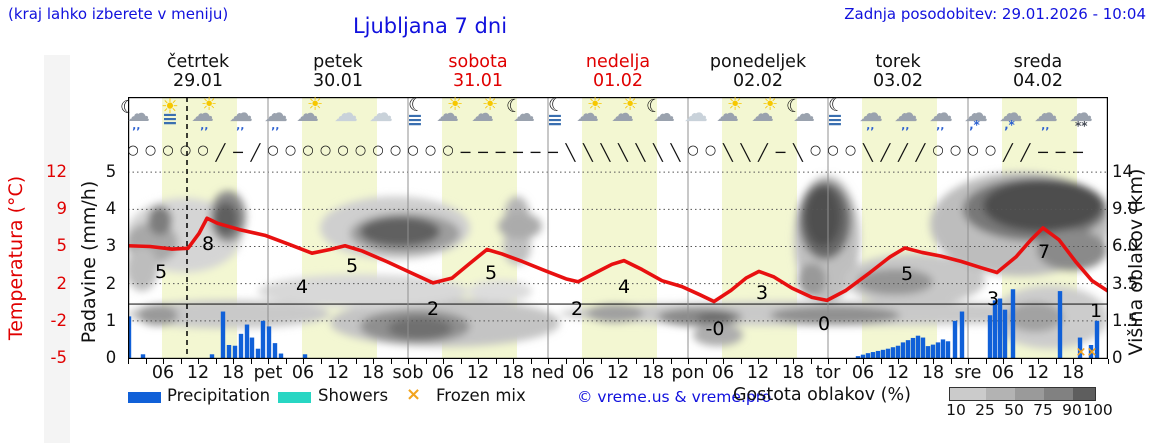 This screenshot has width=1152, height=443. What do you see at coordinates (414, 394) in the screenshot?
I see `frozen-mix-icon: ×` at bounding box center [414, 394].